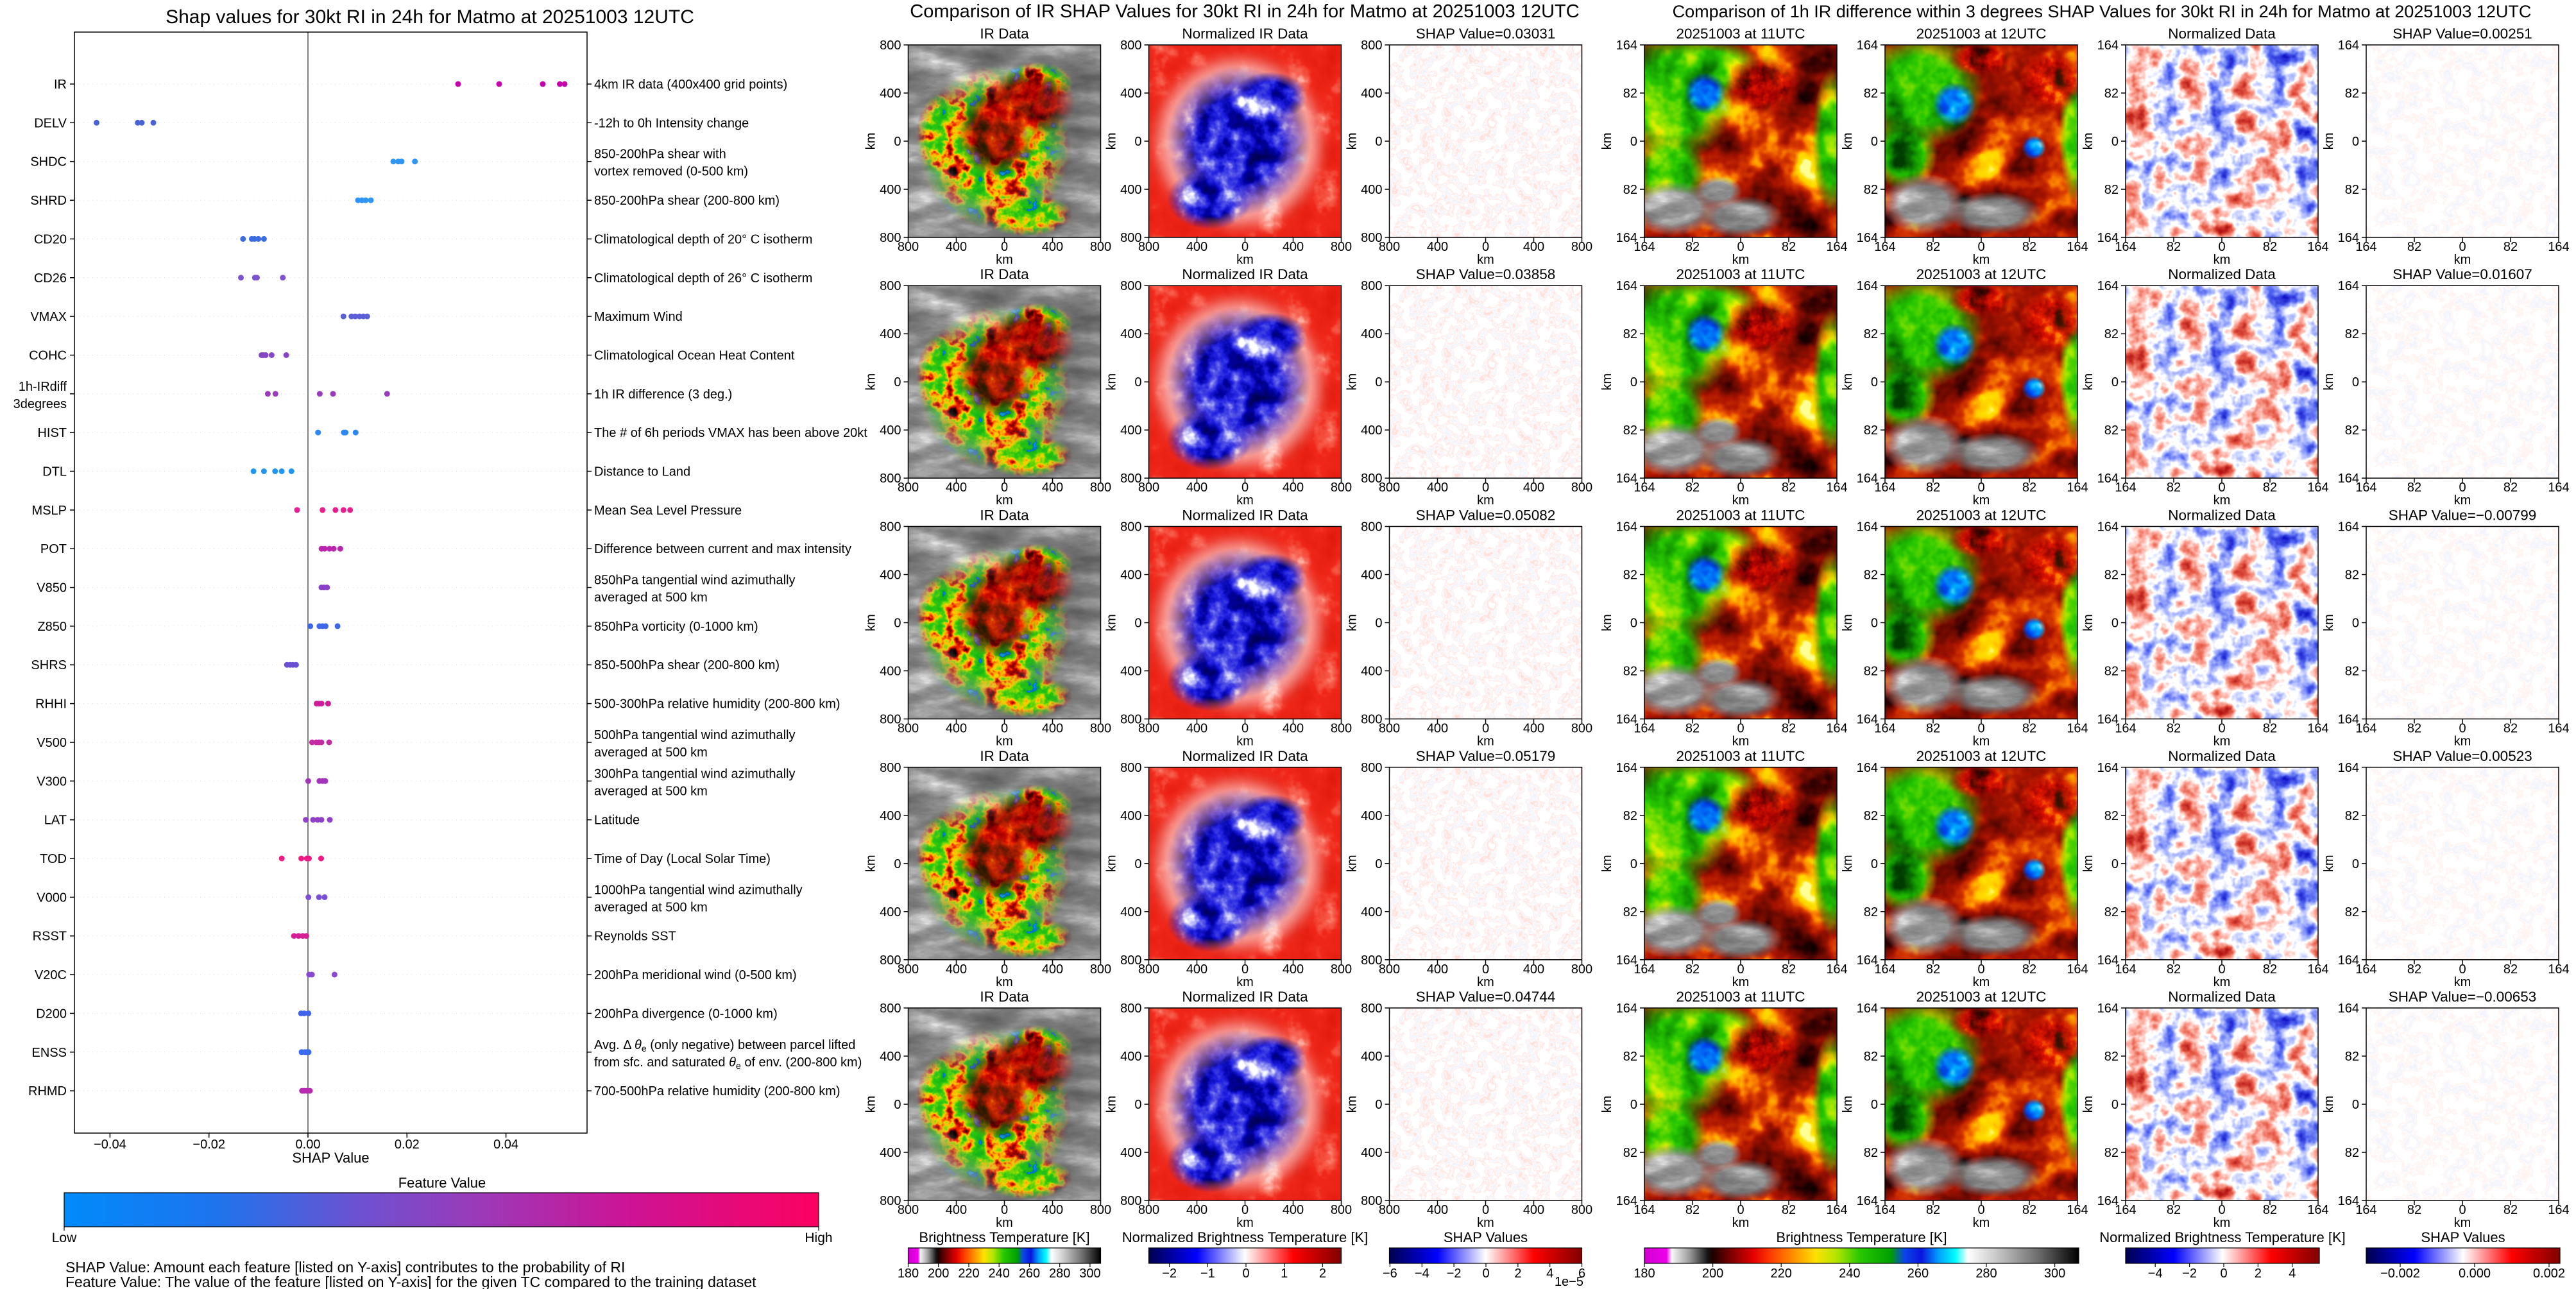 The height and width of the screenshot is (1289, 2576). I want to click on svg-text: VMAX, so click(48, 317).